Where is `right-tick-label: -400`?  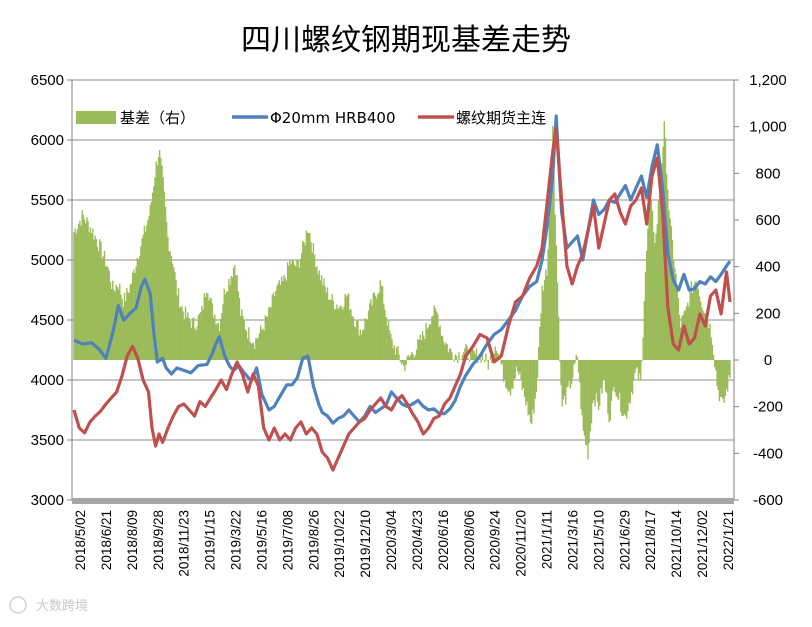
right-tick-label: -400 is located at coordinates (768, 453).